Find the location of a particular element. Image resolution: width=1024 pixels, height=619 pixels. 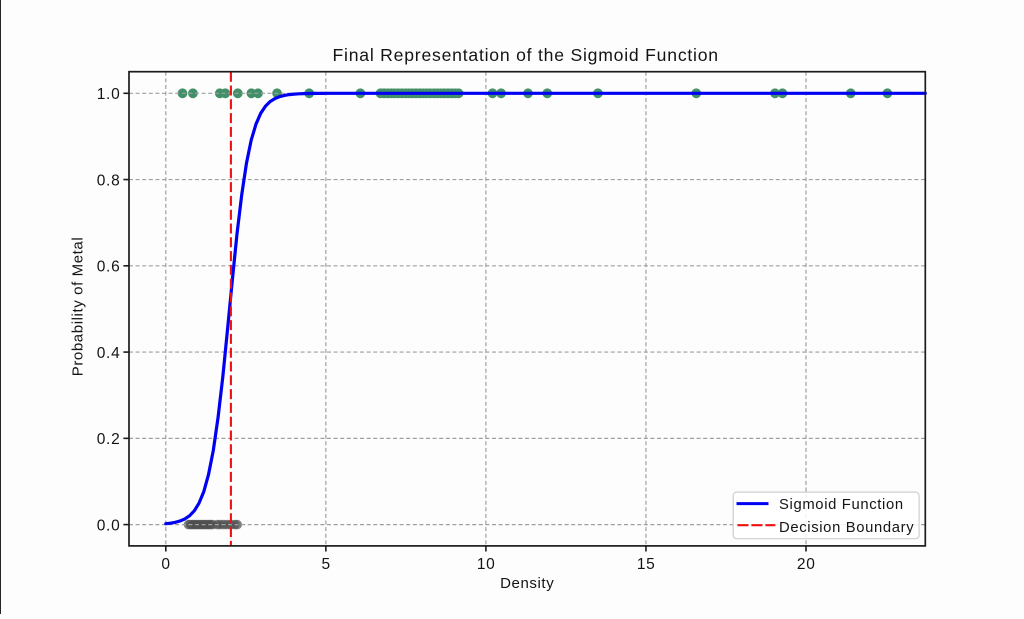

svg-text: 20 is located at coordinates (806, 564).